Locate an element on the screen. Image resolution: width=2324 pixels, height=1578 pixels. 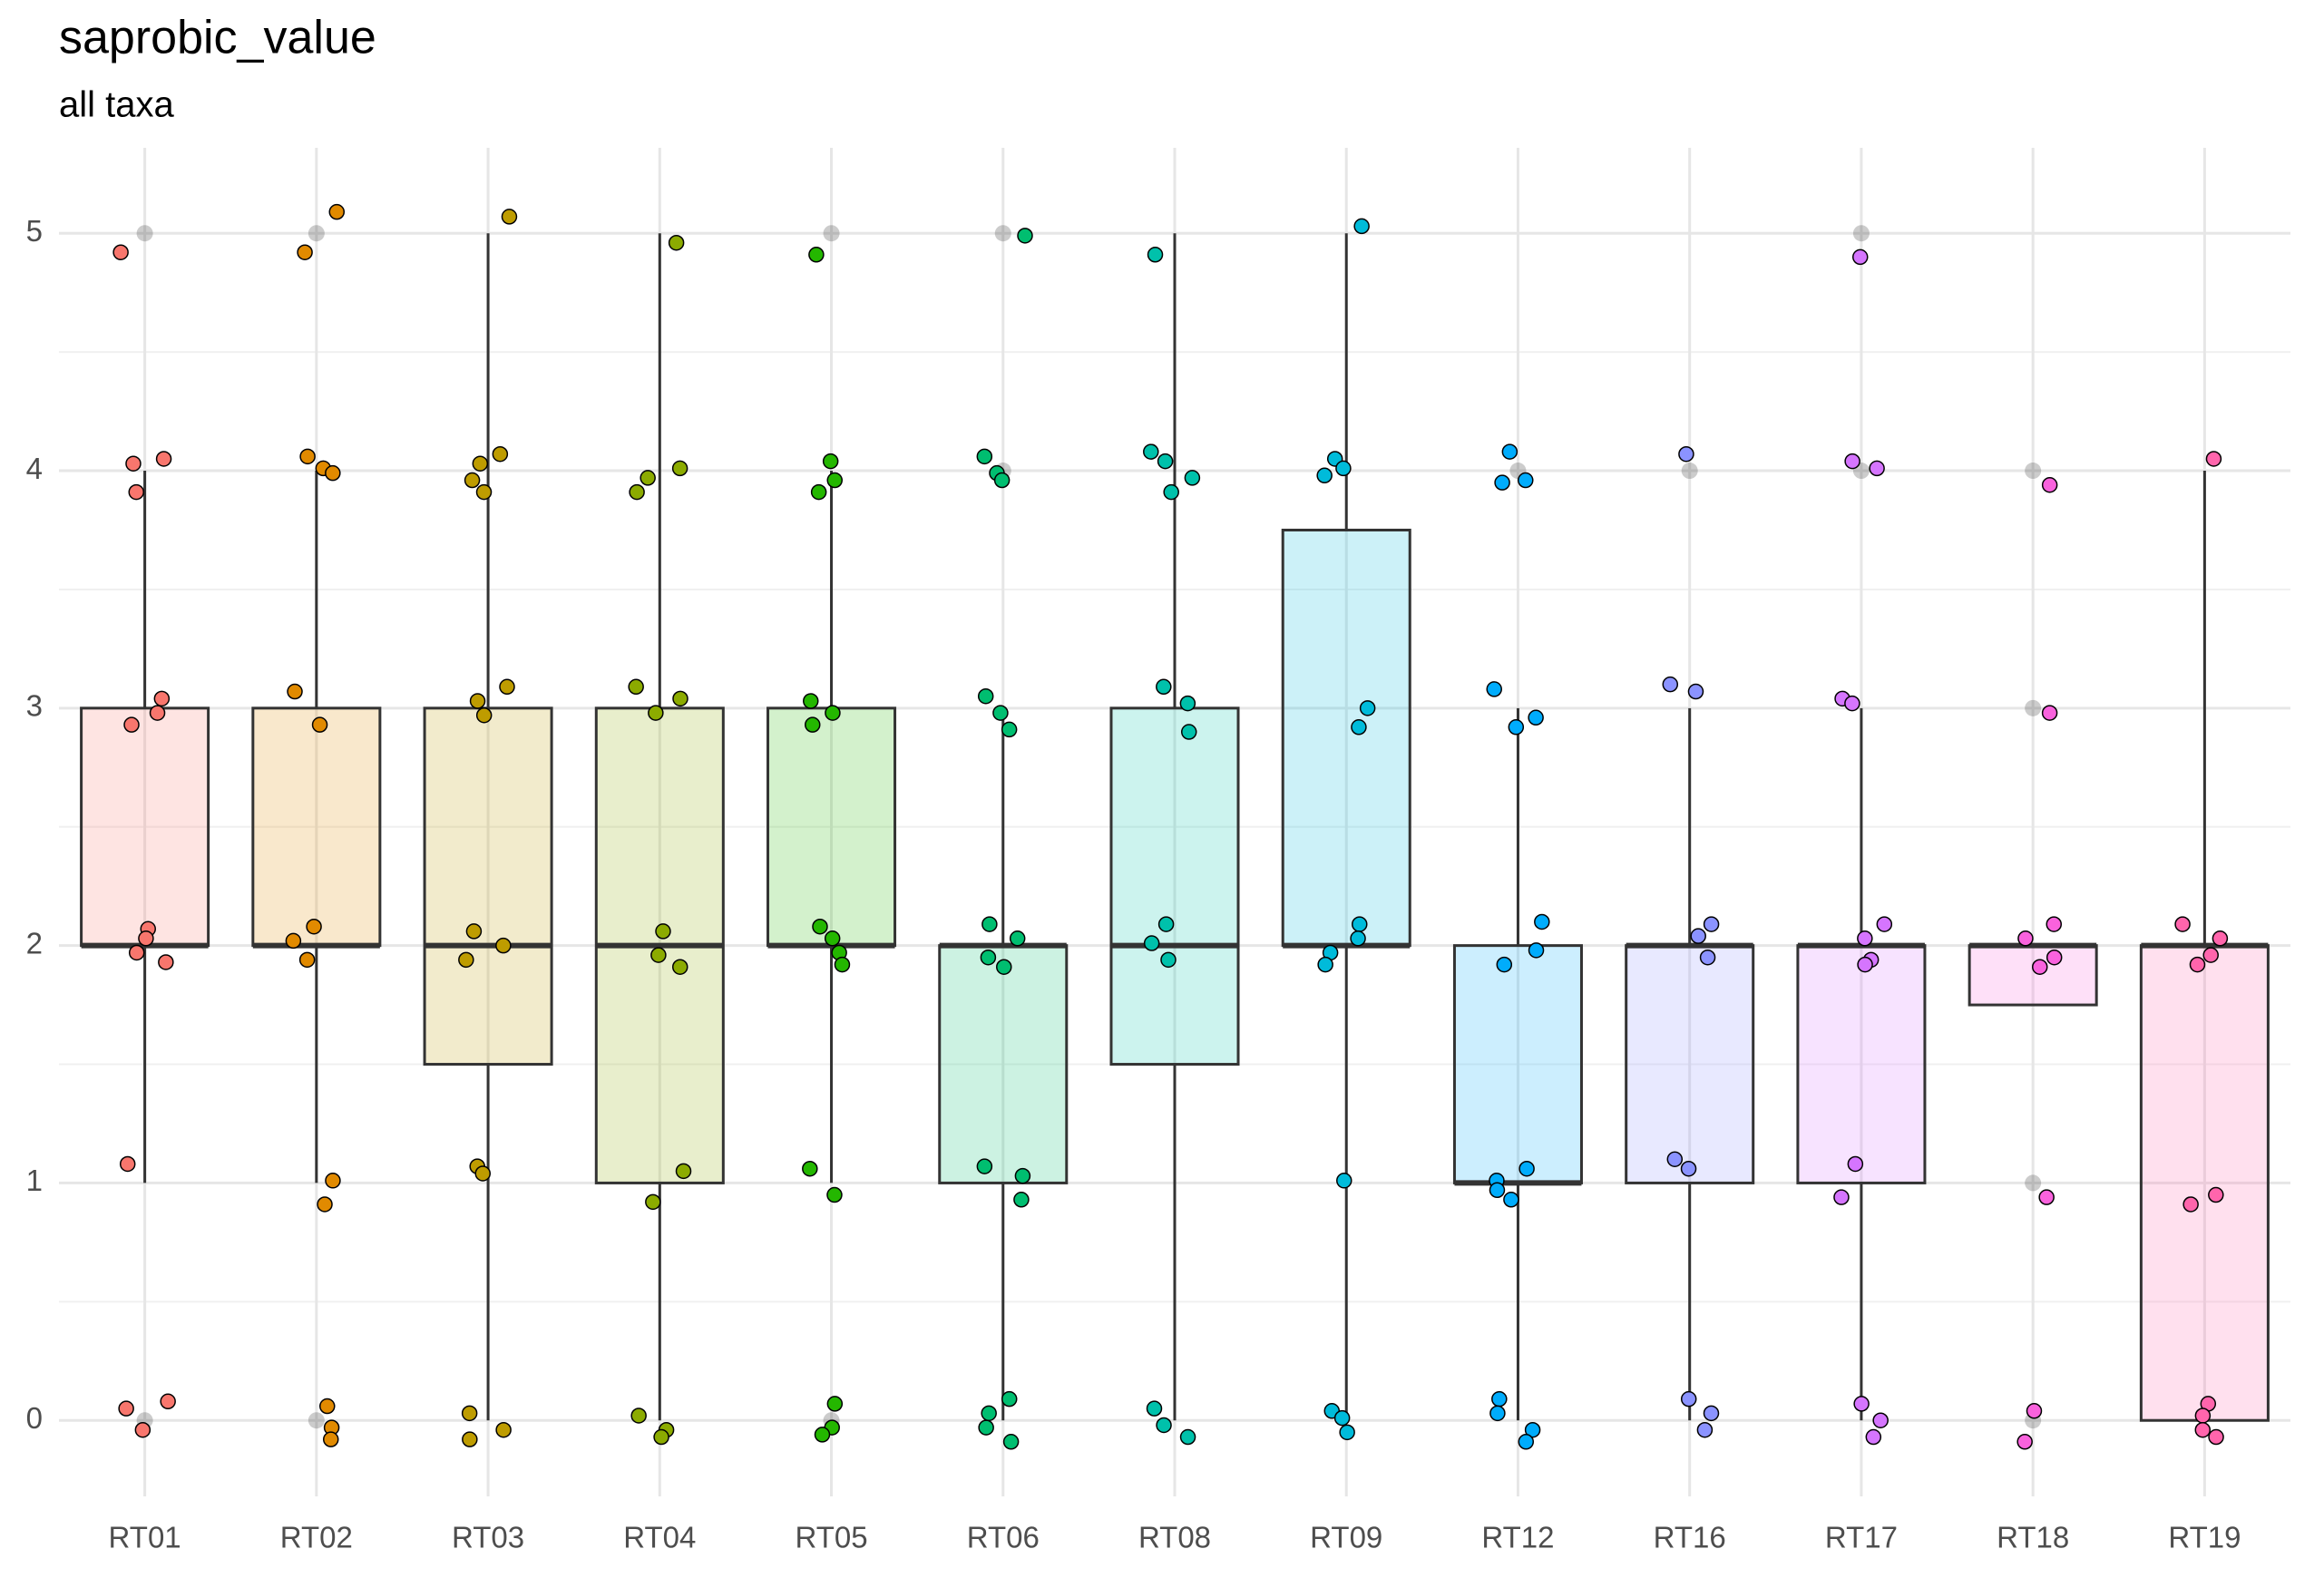
x-tick-label: RT09 is located at coordinates (1346, 1538).